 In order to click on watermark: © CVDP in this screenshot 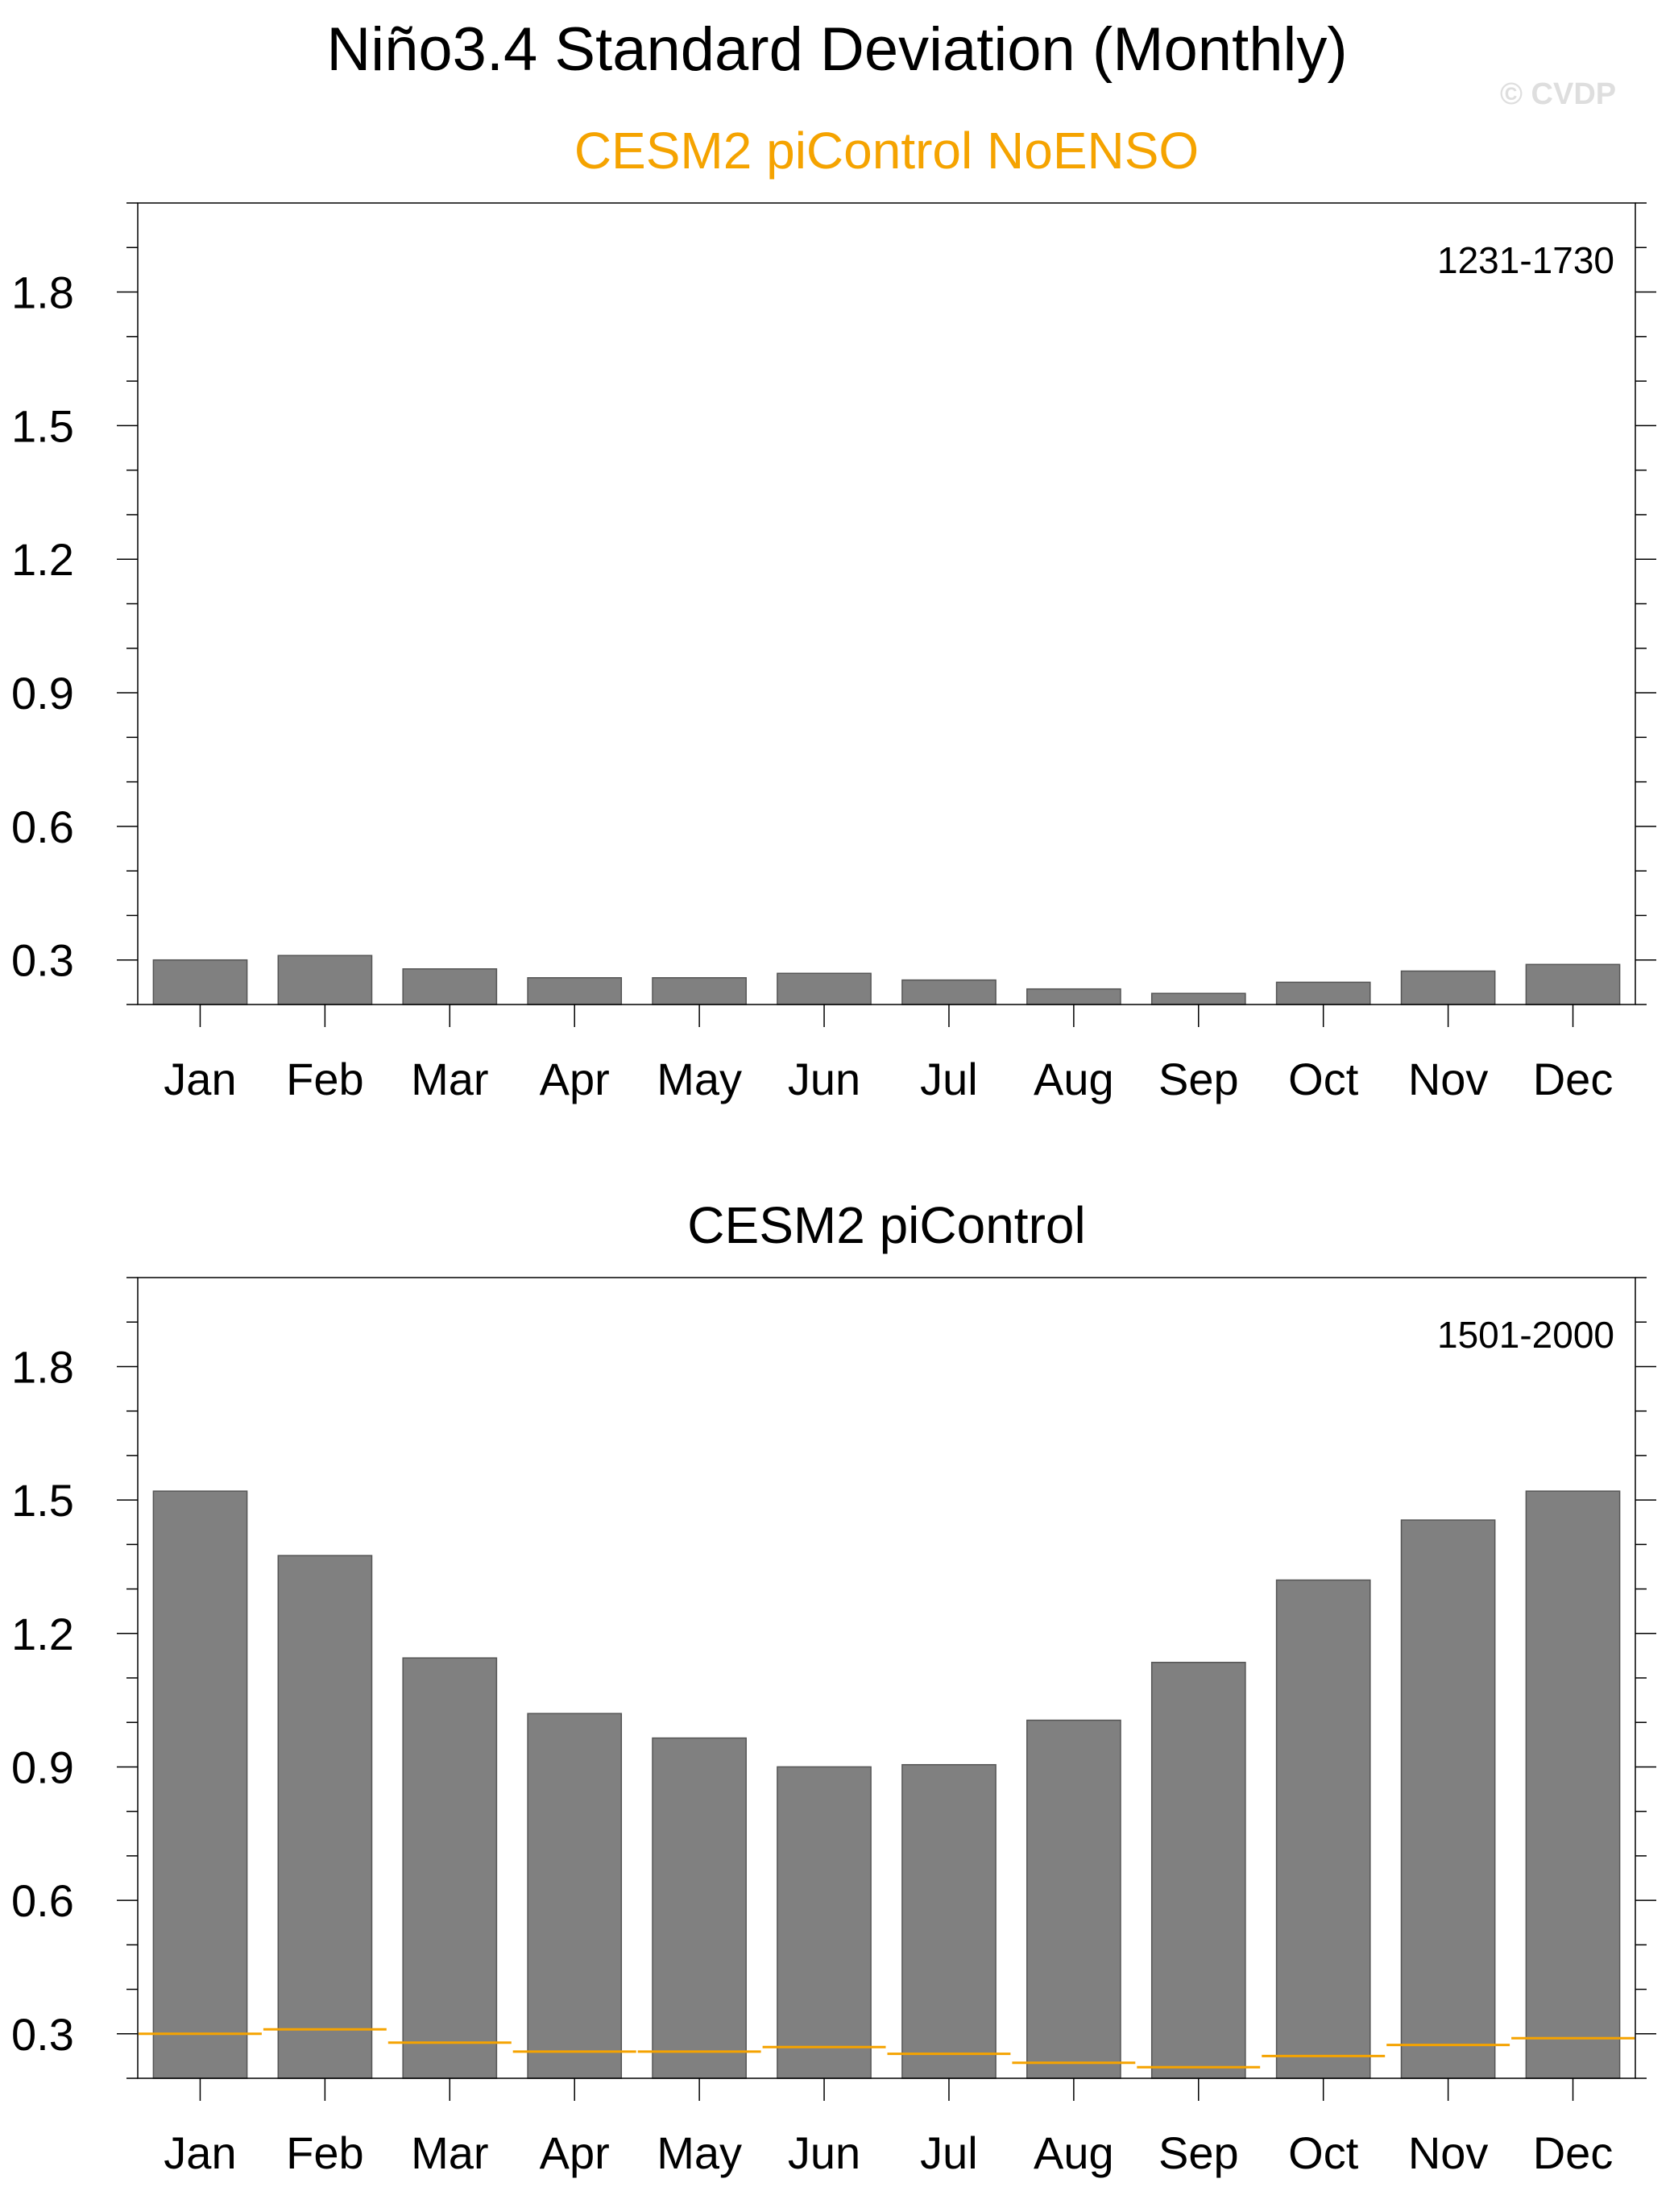, I will do `click(1559, 94)`.